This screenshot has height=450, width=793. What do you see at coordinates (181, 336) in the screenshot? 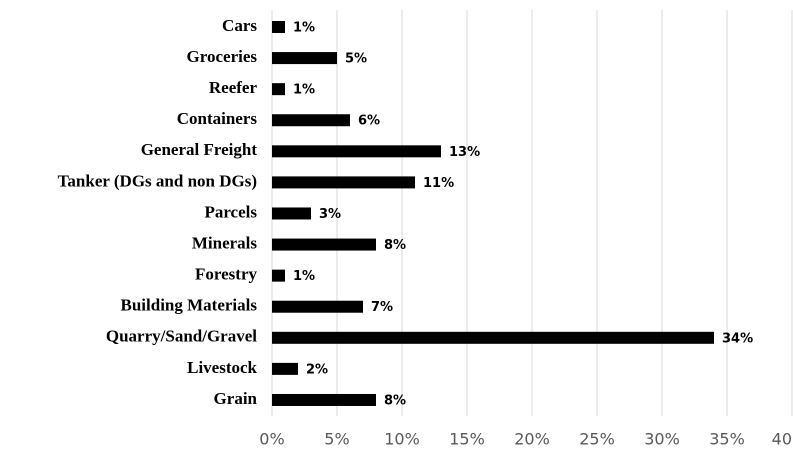
I see `y-tick-label: Quarry/Sand/Gravel` at bounding box center [181, 336].